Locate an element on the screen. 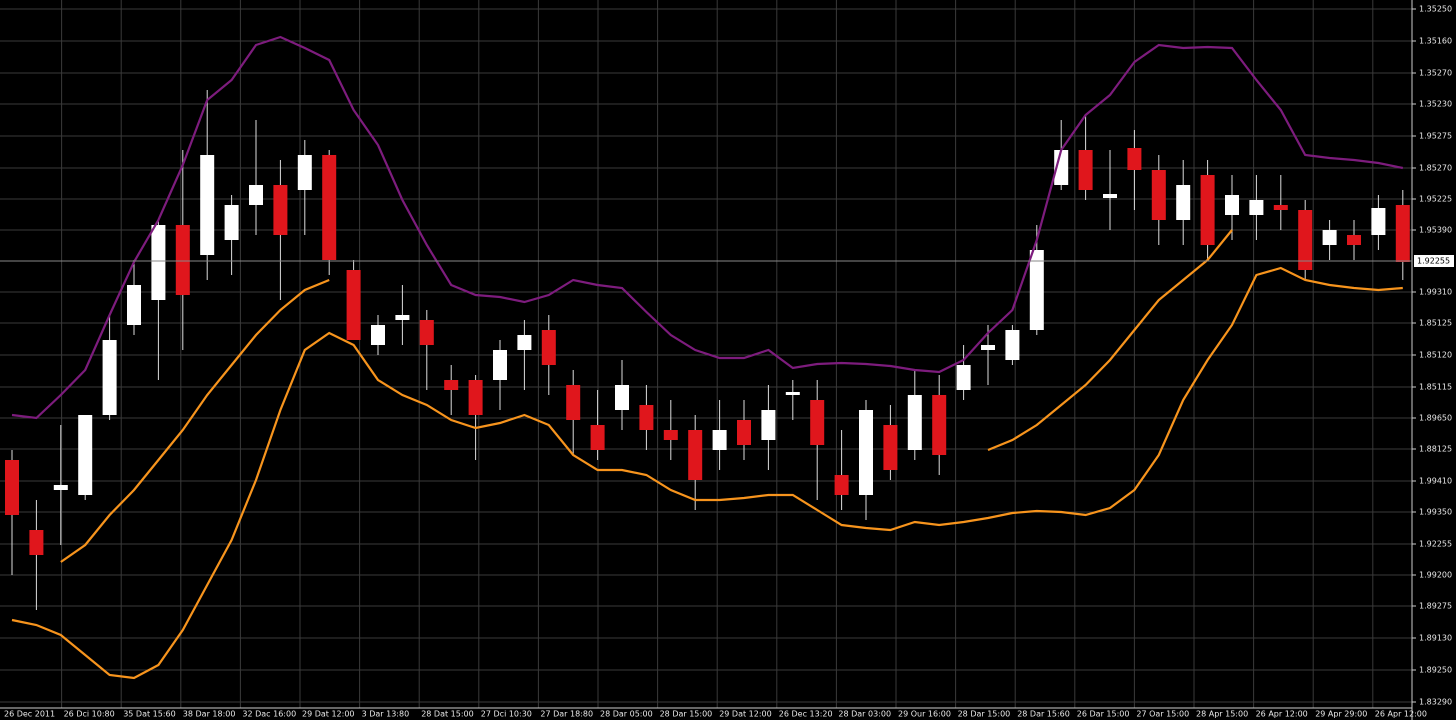 The width and height of the screenshot is (1456, 720). y-tick-label: 1.85270 is located at coordinates (1435, 168).